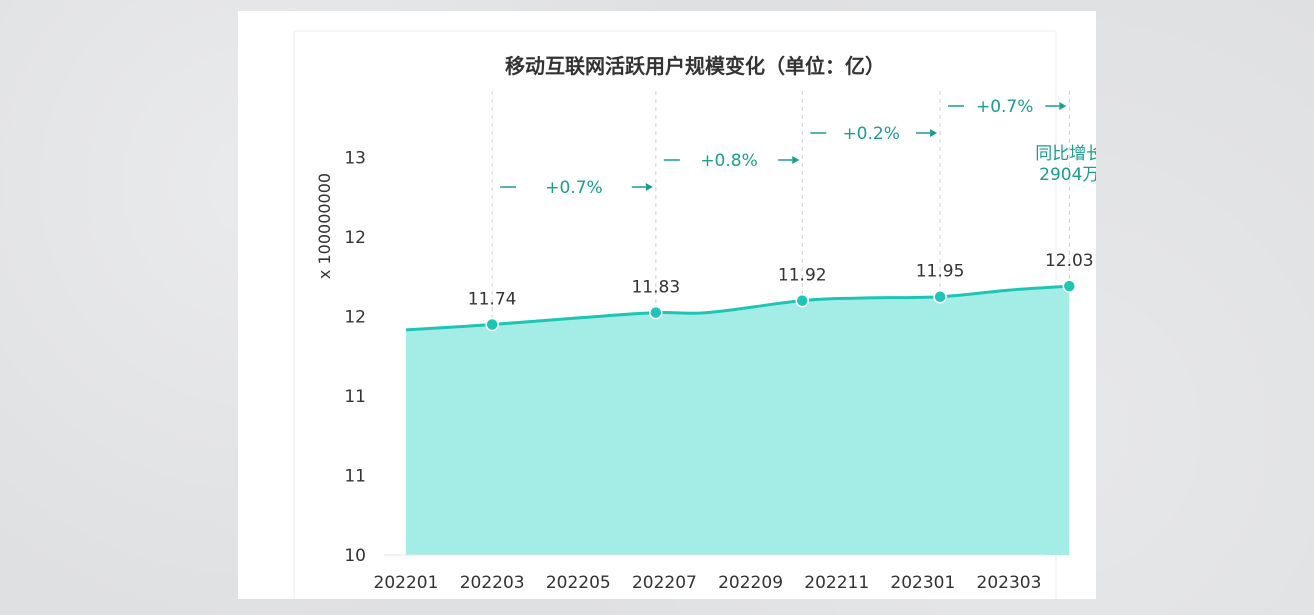 The width and height of the screenshot is (1314, 615). What do you see at coordinates (802, 276) in the screenshot?
I see `data-label: 11.92` at bounding box center [802, 276].